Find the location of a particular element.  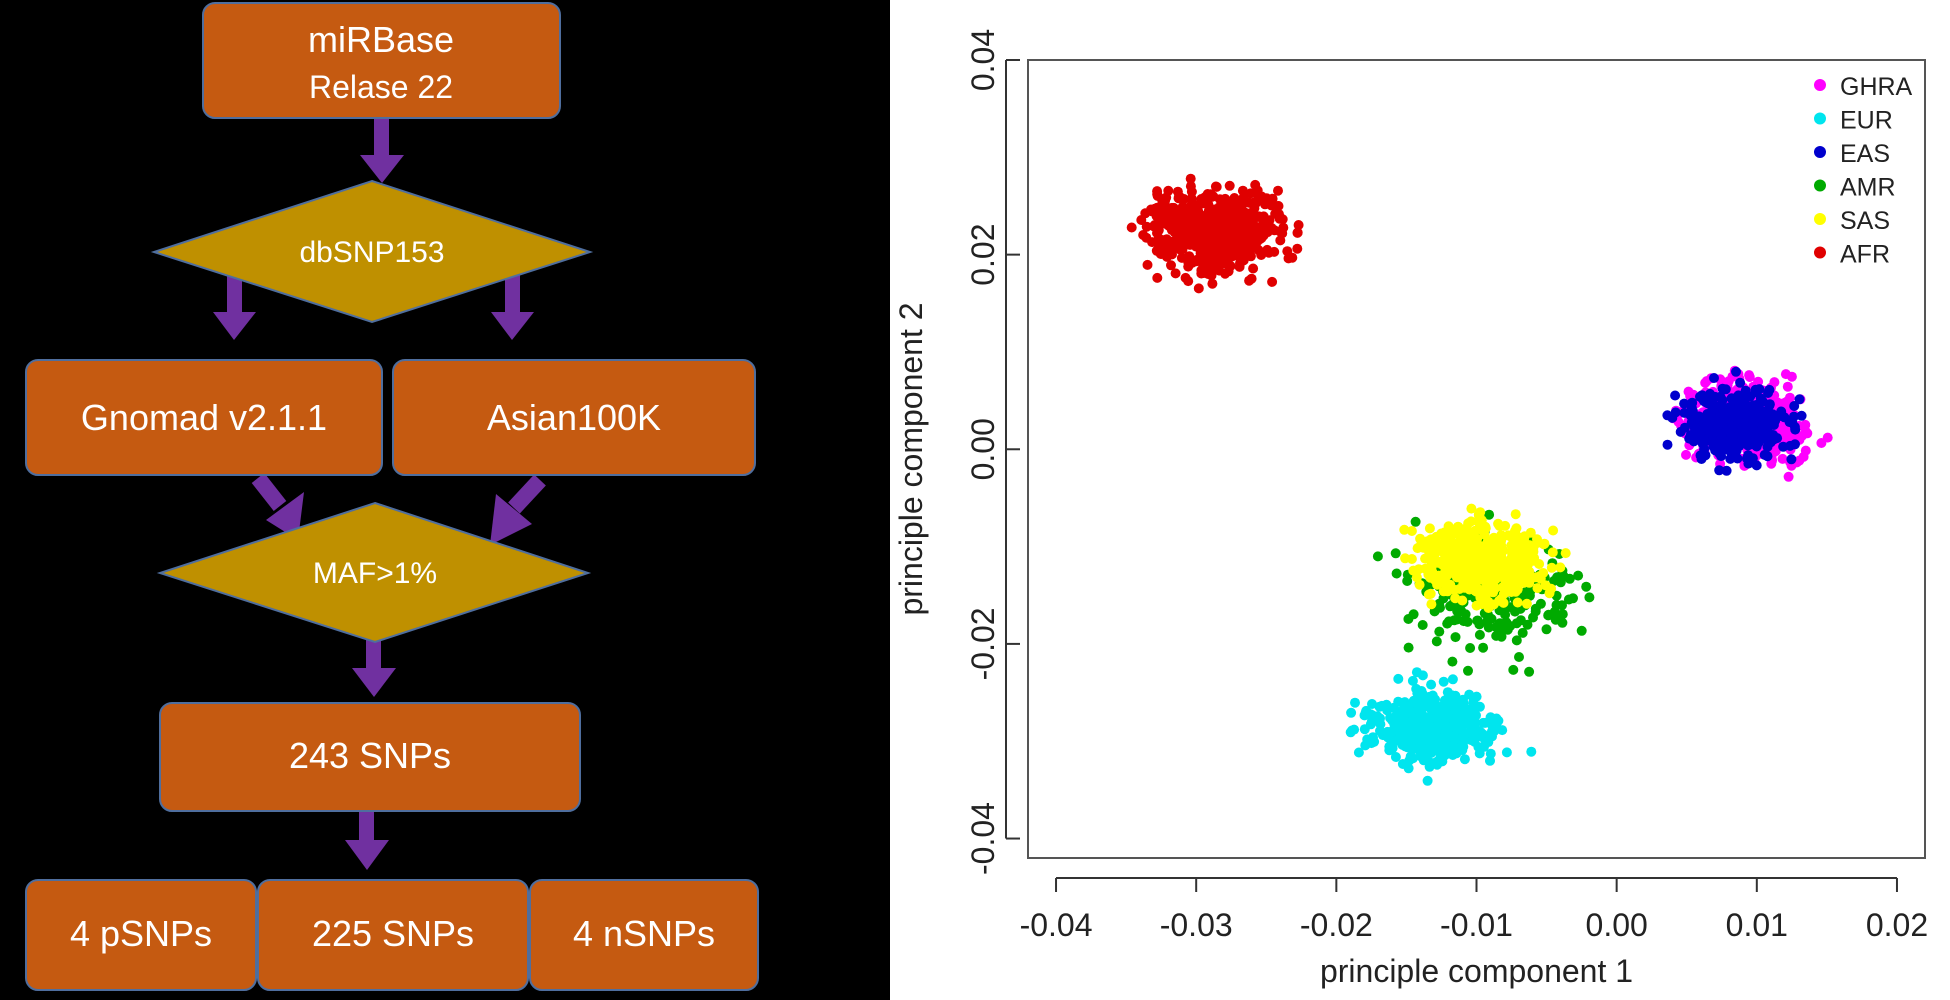

y-tick-label: 0.04 is located at coordinates (983, 60).